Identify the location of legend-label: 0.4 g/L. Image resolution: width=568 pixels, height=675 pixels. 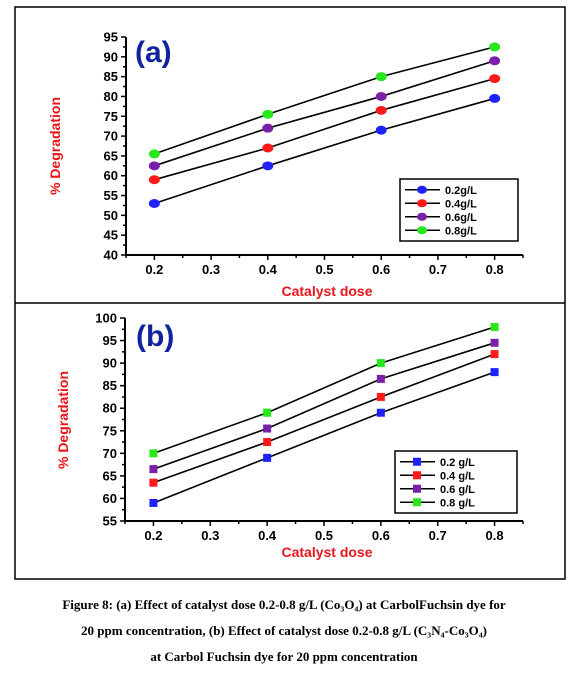
(457, 476).